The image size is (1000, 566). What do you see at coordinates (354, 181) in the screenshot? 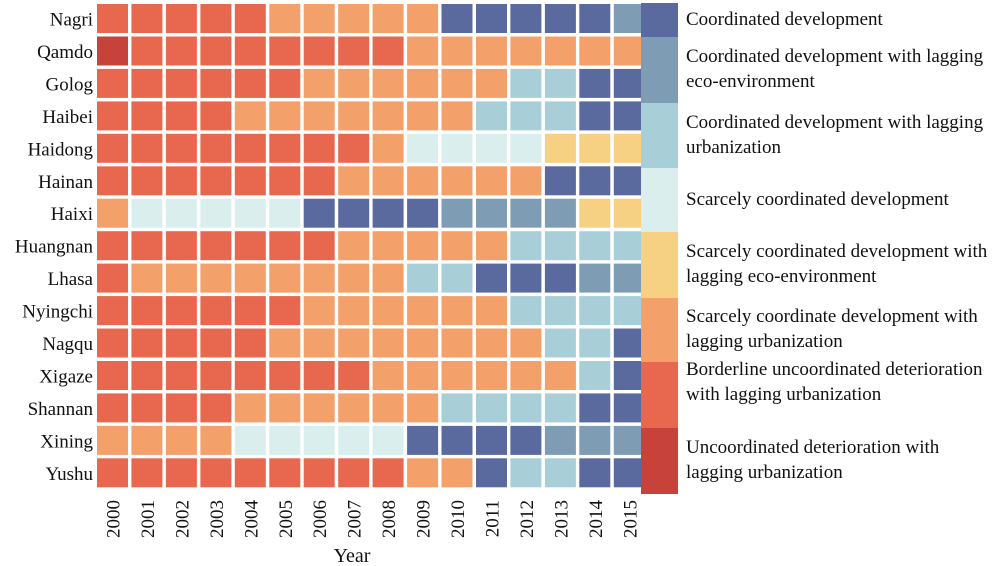
I see `cell-hainan-2007` at bounding box center [354, 181].